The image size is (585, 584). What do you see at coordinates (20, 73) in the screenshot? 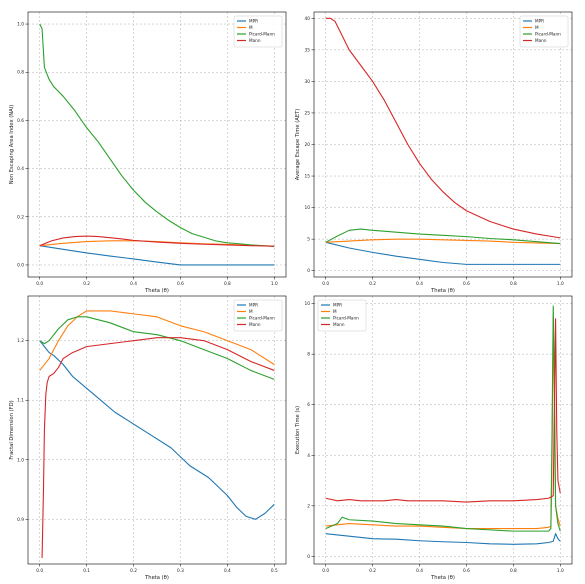
I see `y-tick-label: 0.8` at bounding box center [20, 73].